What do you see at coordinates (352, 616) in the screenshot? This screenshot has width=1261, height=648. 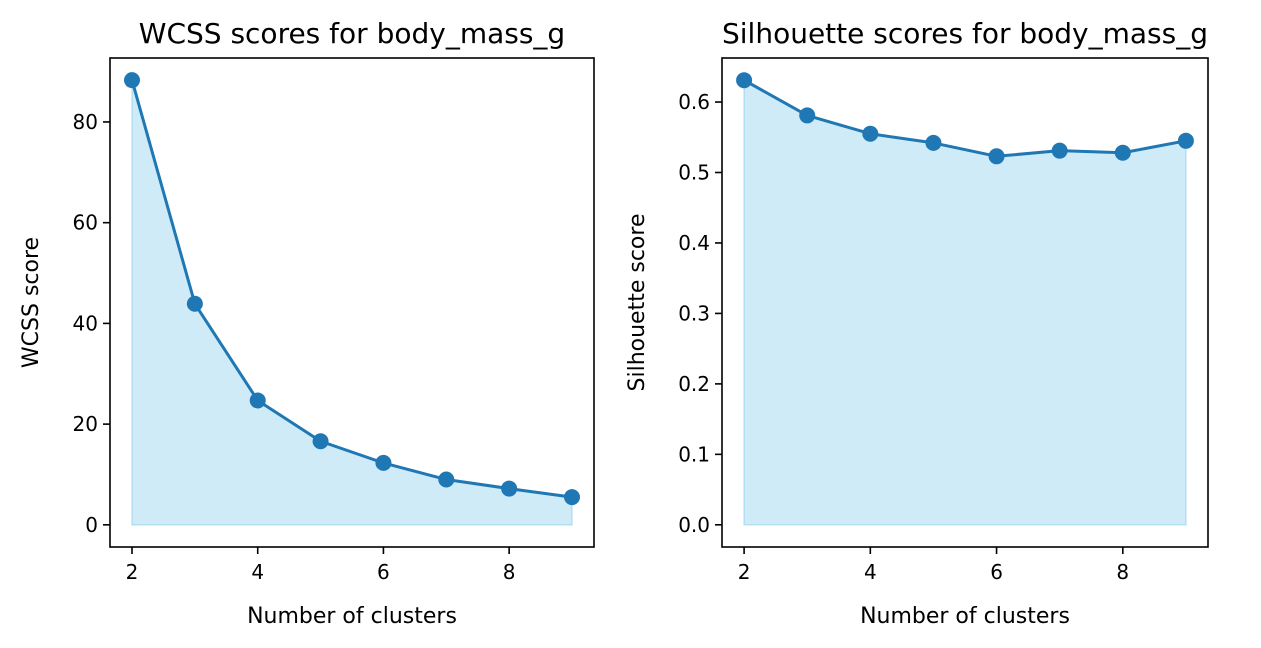 I see `wcss-x-axis-label: Number of clusters` at bounding box center [352, 616].